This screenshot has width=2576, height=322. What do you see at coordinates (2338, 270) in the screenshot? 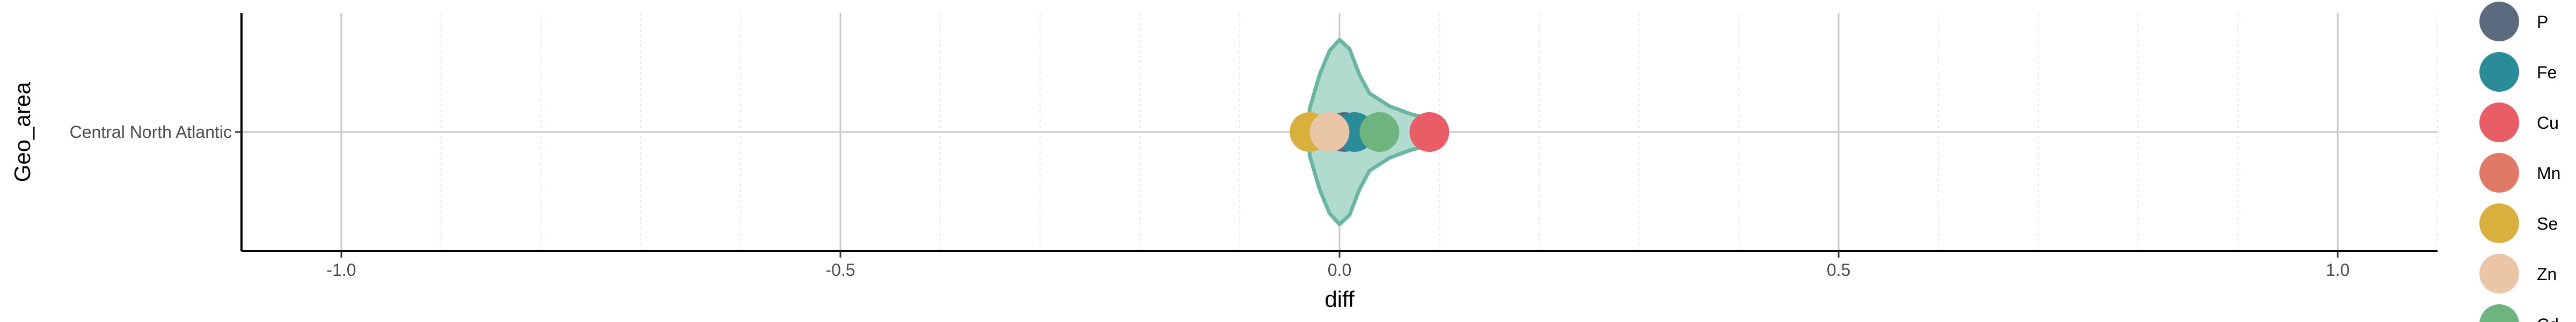
I see `x-tick-label: 1.0` at bounding box center [2338, 270].